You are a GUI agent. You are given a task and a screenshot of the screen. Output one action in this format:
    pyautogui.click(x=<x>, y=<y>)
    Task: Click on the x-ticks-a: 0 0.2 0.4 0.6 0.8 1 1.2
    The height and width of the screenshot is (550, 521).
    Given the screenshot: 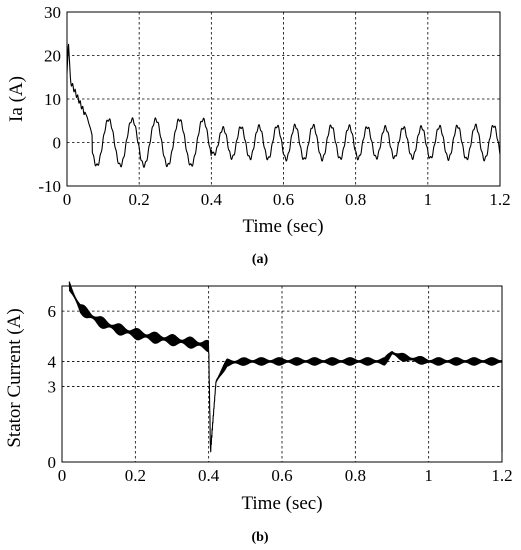 What is the action you would take?
    pyautogui.click(x=287, y=199)
    